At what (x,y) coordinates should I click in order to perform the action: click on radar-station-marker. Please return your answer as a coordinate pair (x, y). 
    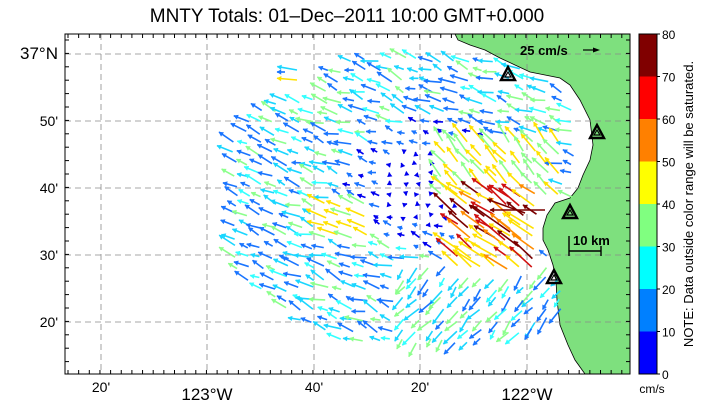
    Looking at the image, I should click on (597, 131).